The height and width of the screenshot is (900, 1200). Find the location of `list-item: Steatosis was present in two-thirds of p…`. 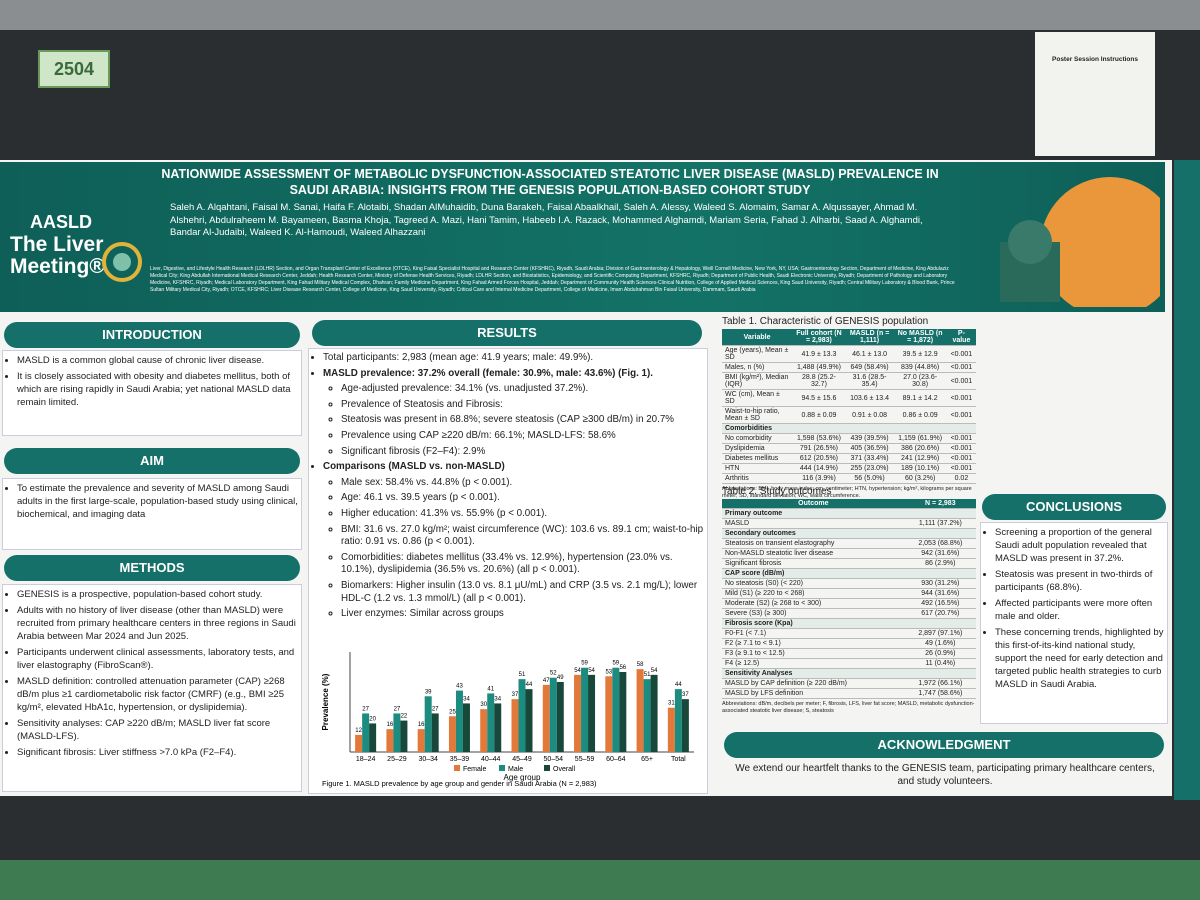

list-item: Steatosis was present in two-thirds of p… is located at coordinates (1081, 581).